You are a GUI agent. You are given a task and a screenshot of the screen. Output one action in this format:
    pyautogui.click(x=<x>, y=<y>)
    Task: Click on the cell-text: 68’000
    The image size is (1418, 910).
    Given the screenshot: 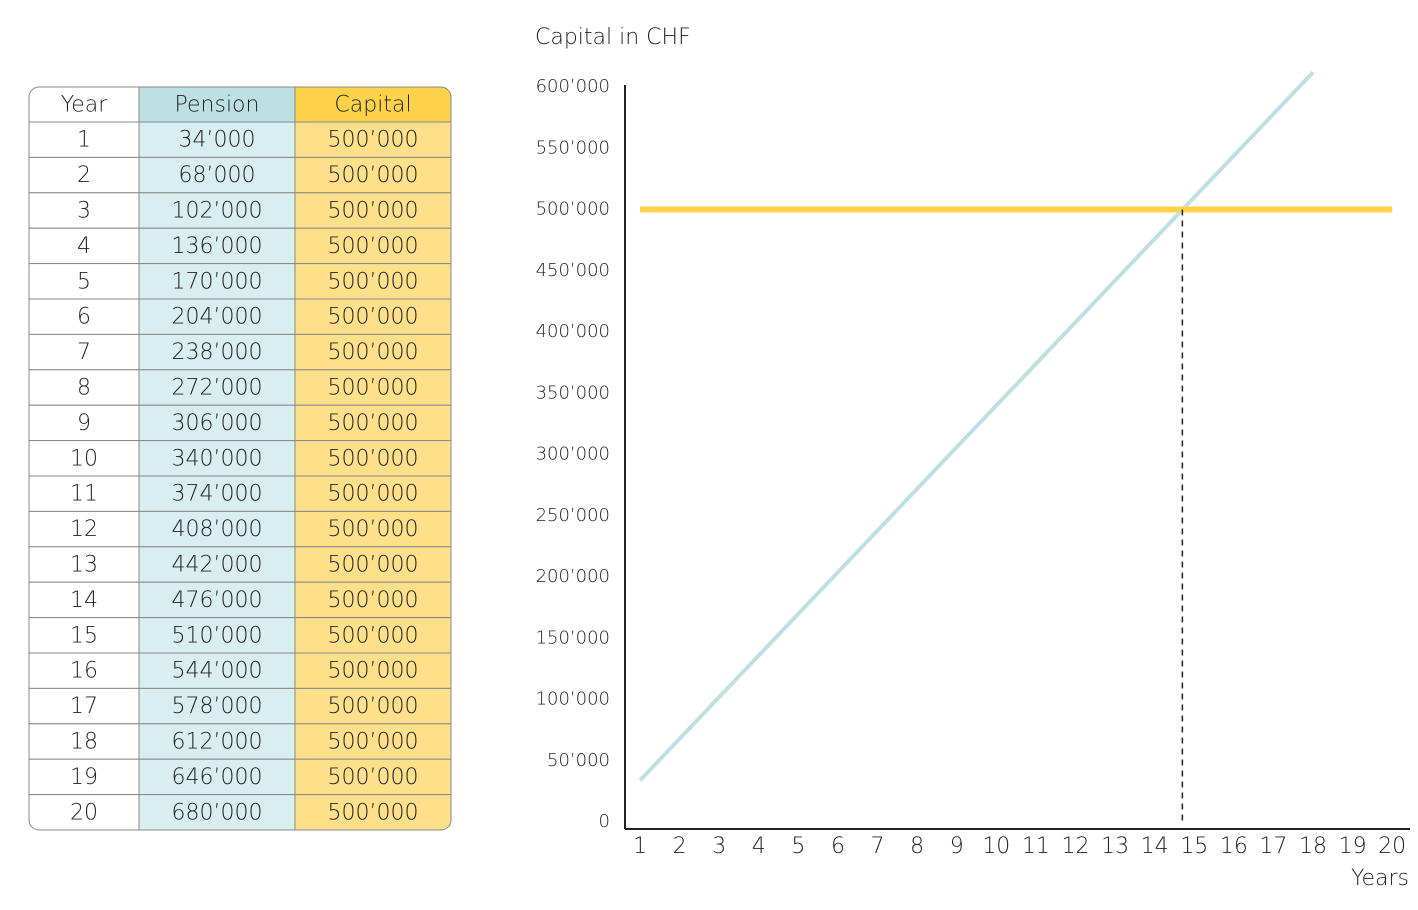 What is the action you would take?
    pyautogui.click(x=217, y=175)
    